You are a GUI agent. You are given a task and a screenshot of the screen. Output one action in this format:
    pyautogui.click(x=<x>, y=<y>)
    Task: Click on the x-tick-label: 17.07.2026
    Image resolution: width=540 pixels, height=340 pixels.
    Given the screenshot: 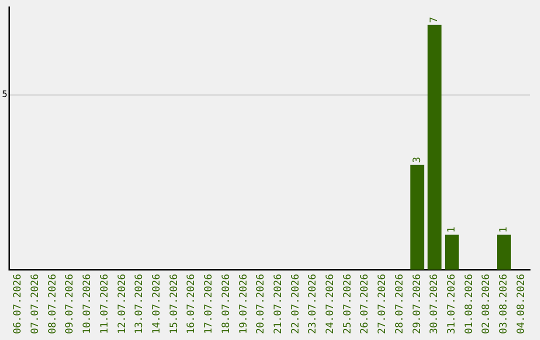 What is the action you would take?
    pyautogui.click(x=209, y=304)
    